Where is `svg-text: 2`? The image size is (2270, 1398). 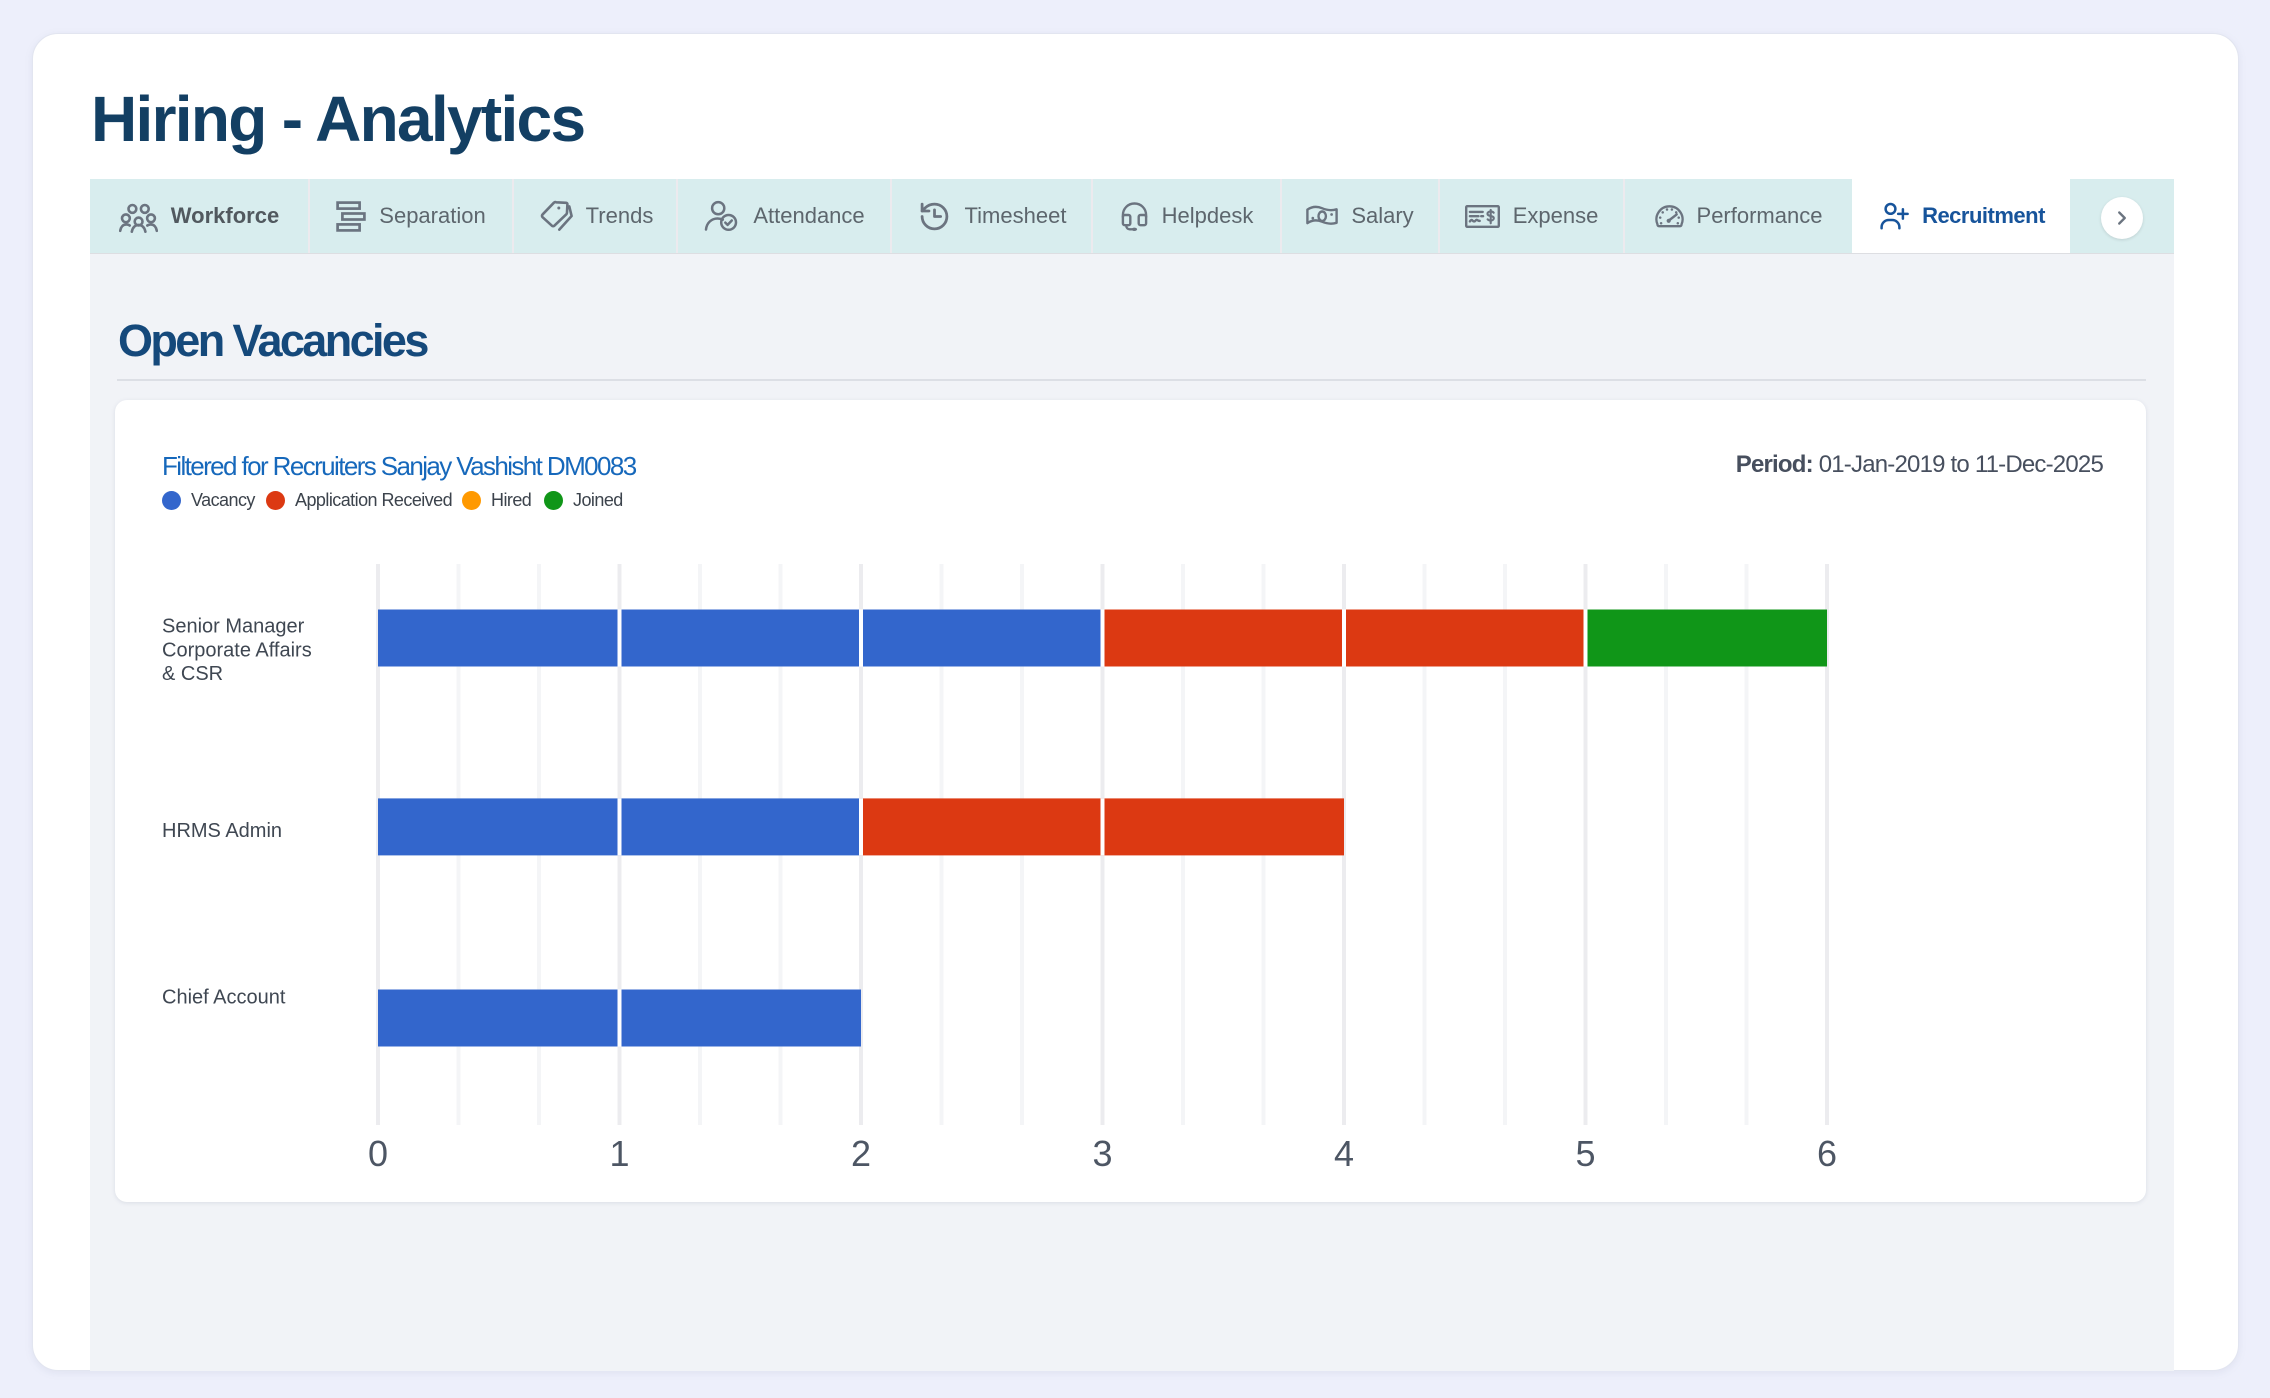 svg-text: 2 is located at coordinates (861, 1153).